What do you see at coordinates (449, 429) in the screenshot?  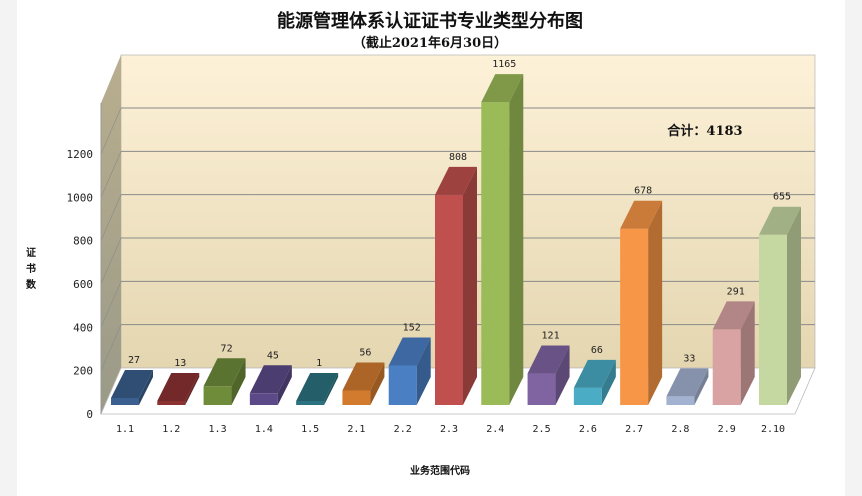 I see `x-tick-label: 2.3` at bounding box center [449, 429].